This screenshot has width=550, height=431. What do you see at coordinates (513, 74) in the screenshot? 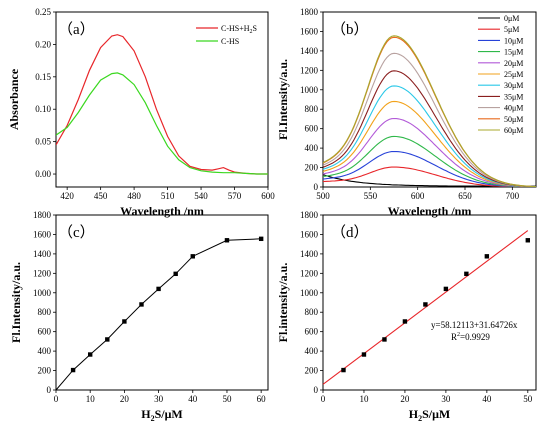
I see `legend-entry: 25μM` at bounding box center [513, 74].